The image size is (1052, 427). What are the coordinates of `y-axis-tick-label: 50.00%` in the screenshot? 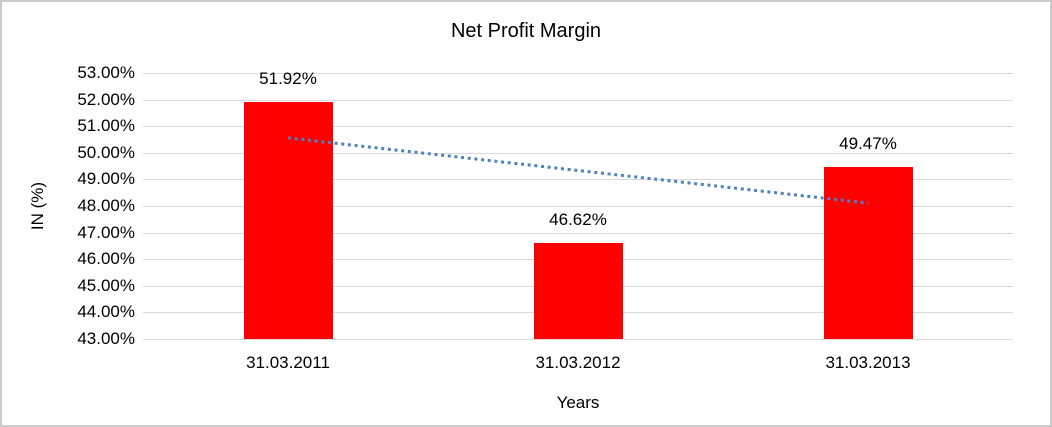 It's located at (106, 152).